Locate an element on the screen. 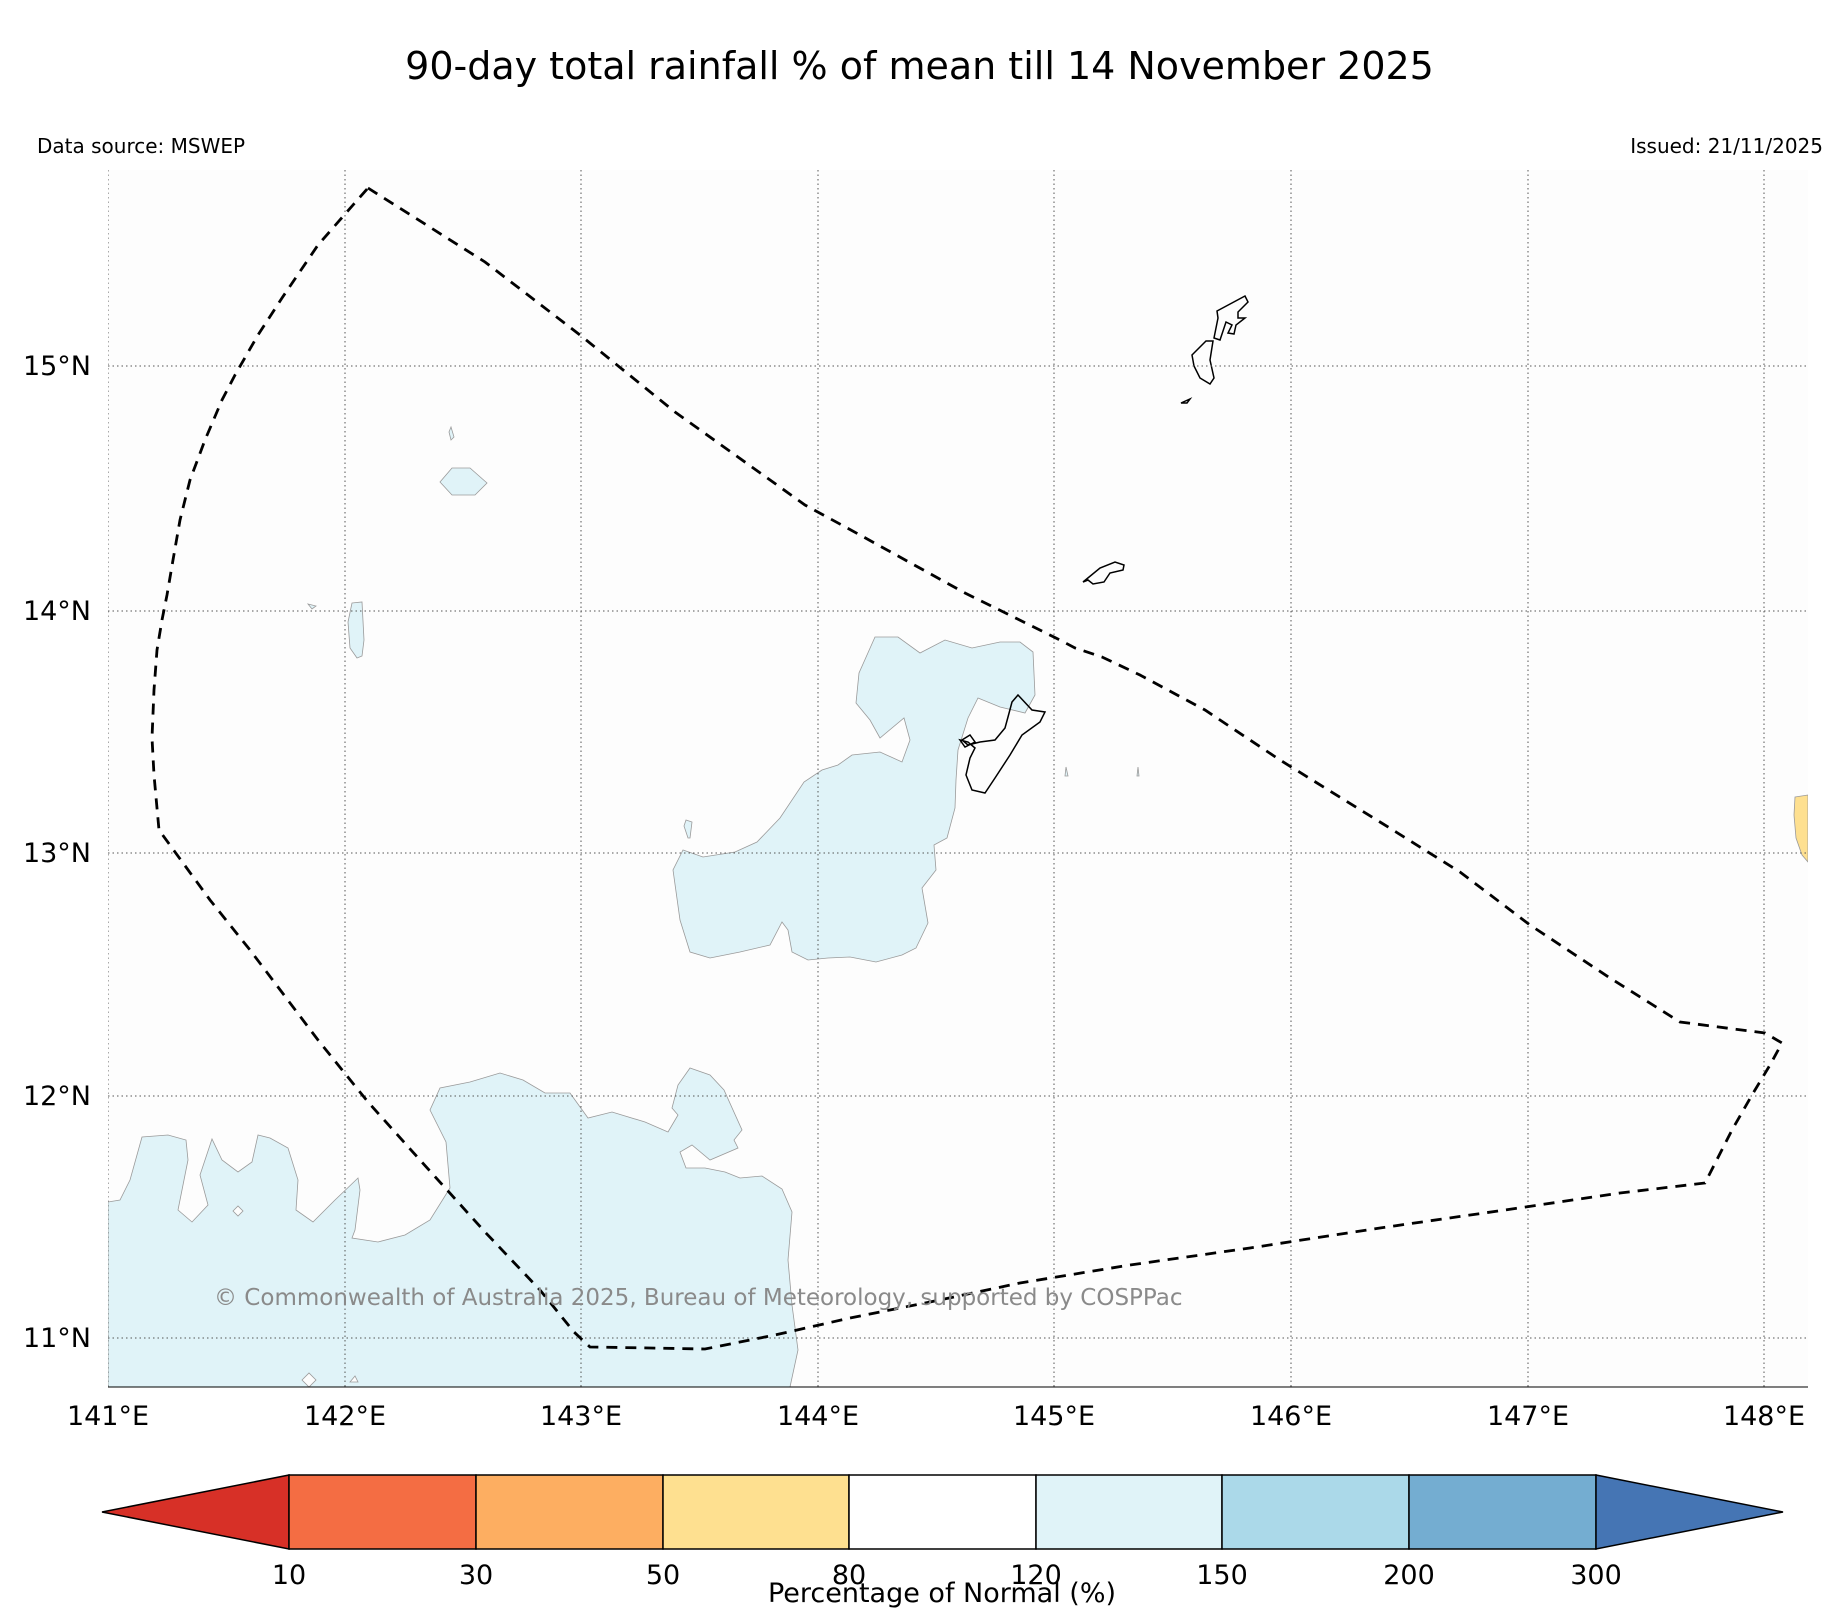  data-source-label: Data source: MSWEP is located at coordinates (141, 146).